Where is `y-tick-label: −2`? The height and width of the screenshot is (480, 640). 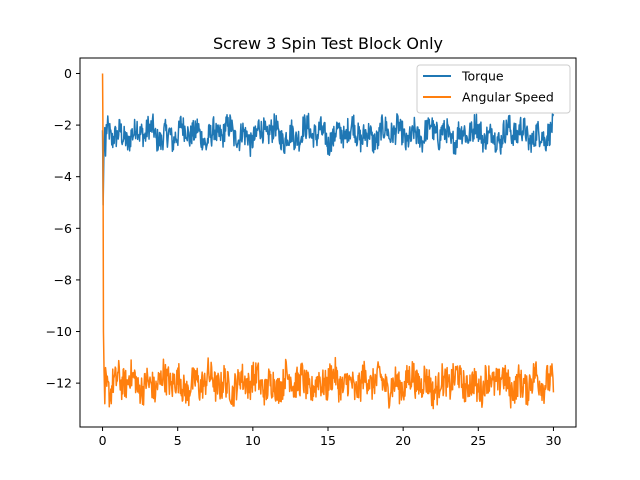
y-tick-label: −2 is located at coordinates (63, 125).